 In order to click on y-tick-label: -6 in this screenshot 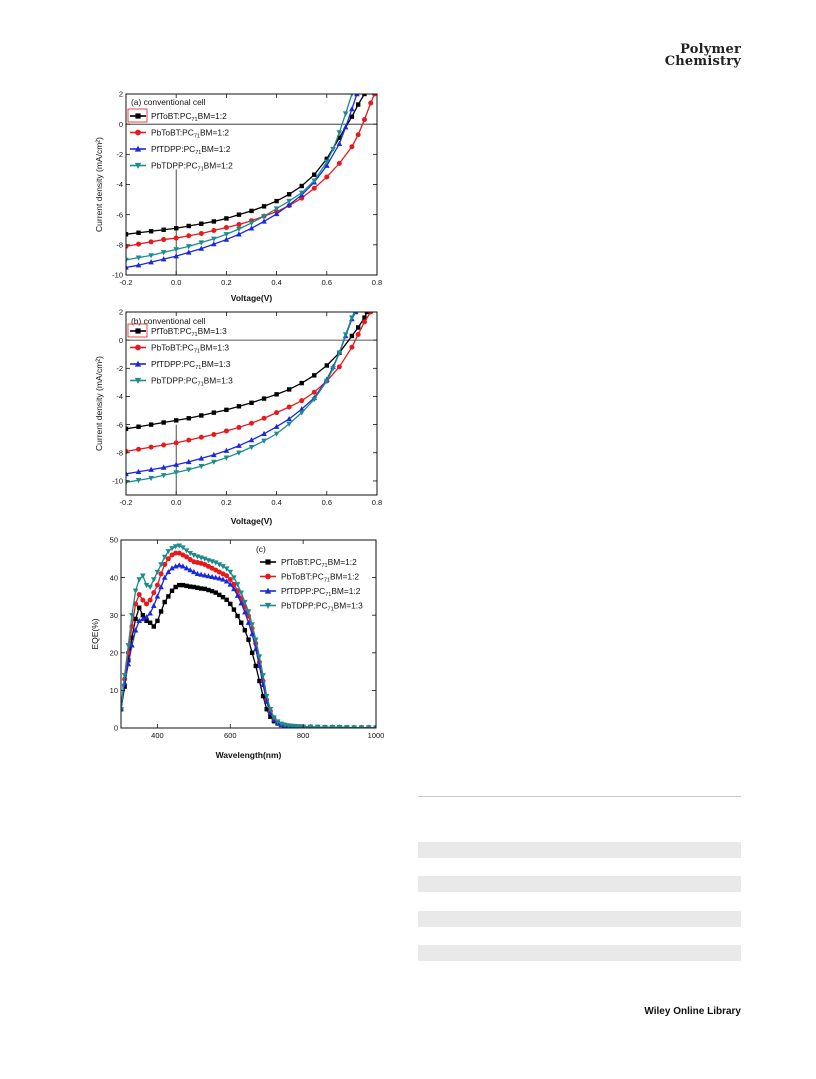, I will do `click(119, 424)`.